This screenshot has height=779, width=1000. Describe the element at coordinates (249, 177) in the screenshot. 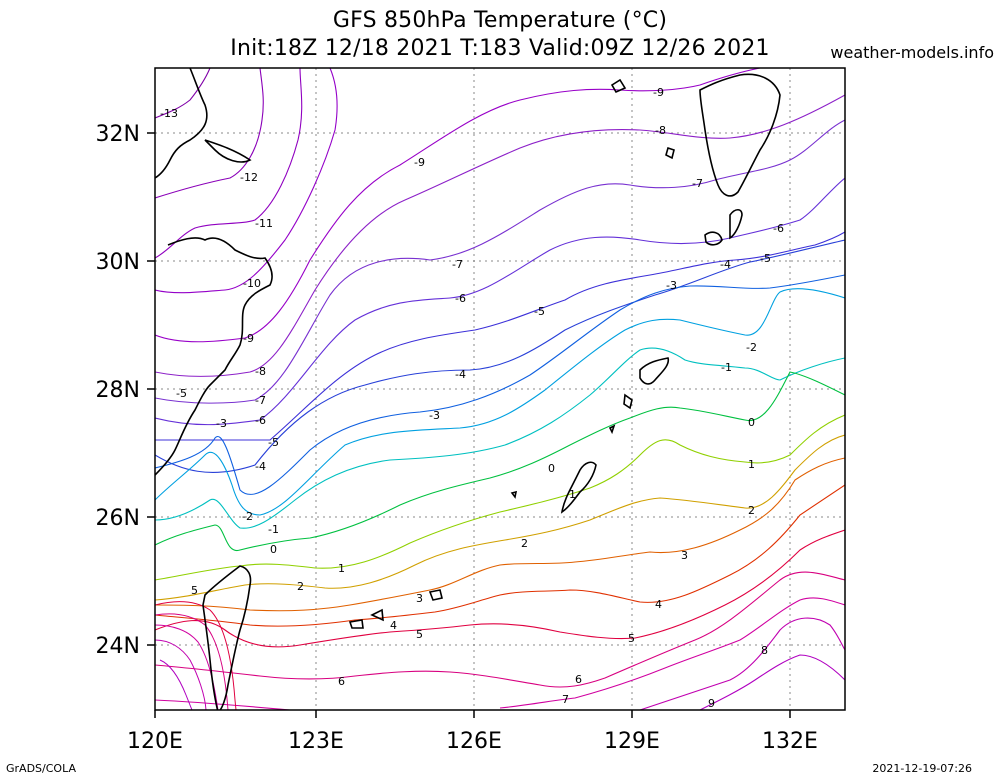

I see `label-m12: -12` at that location.